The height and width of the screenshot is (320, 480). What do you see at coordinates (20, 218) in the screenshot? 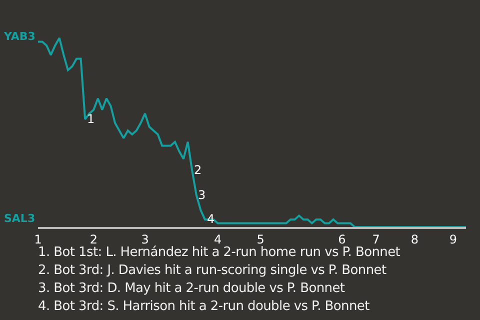
I see `text: SAL3` at bounding box center [20, 218].